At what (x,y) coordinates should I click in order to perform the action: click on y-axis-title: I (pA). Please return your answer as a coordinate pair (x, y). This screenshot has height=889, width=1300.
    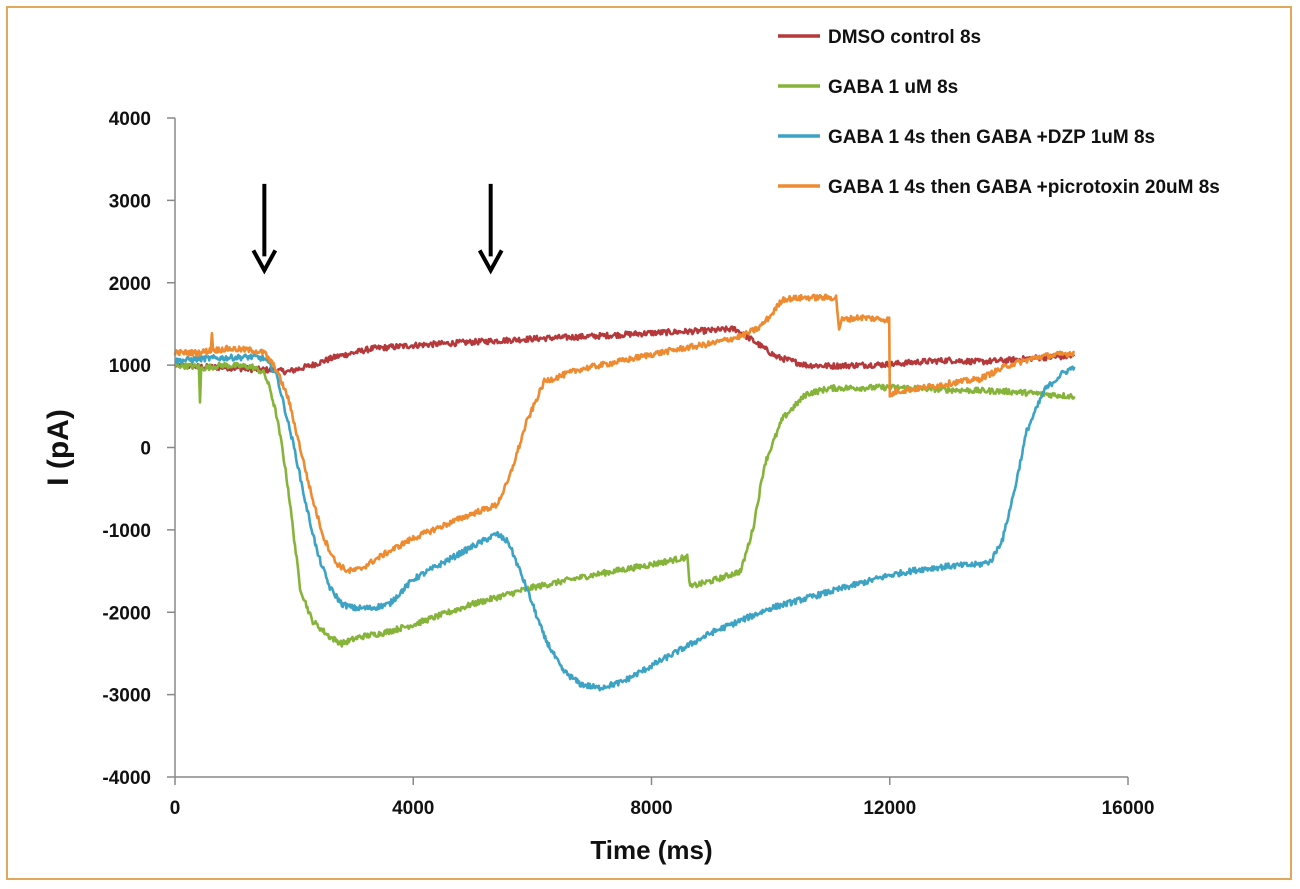
    Looking at the image, I should click on (58, 447).